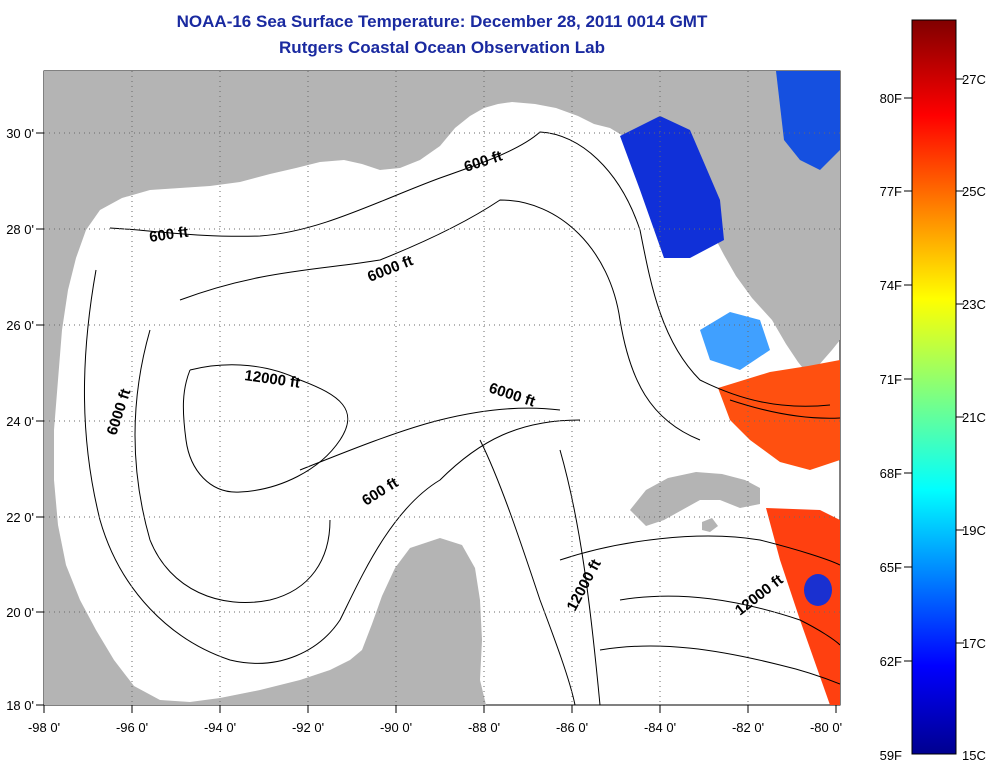 Image resolution: width=992 pixels, height=770 pixels. I want to click on colorbar-f-label: 74F, so click(891, 285).